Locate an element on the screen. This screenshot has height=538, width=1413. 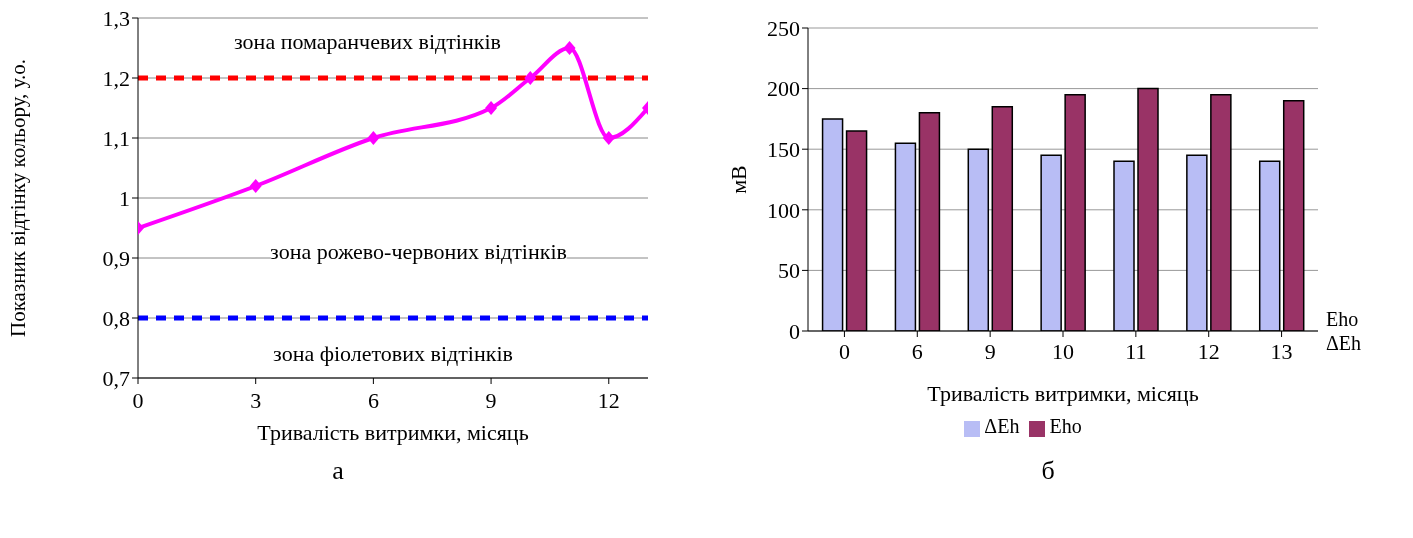
y-tick-label: 150 is located at coordinates (783, 150).